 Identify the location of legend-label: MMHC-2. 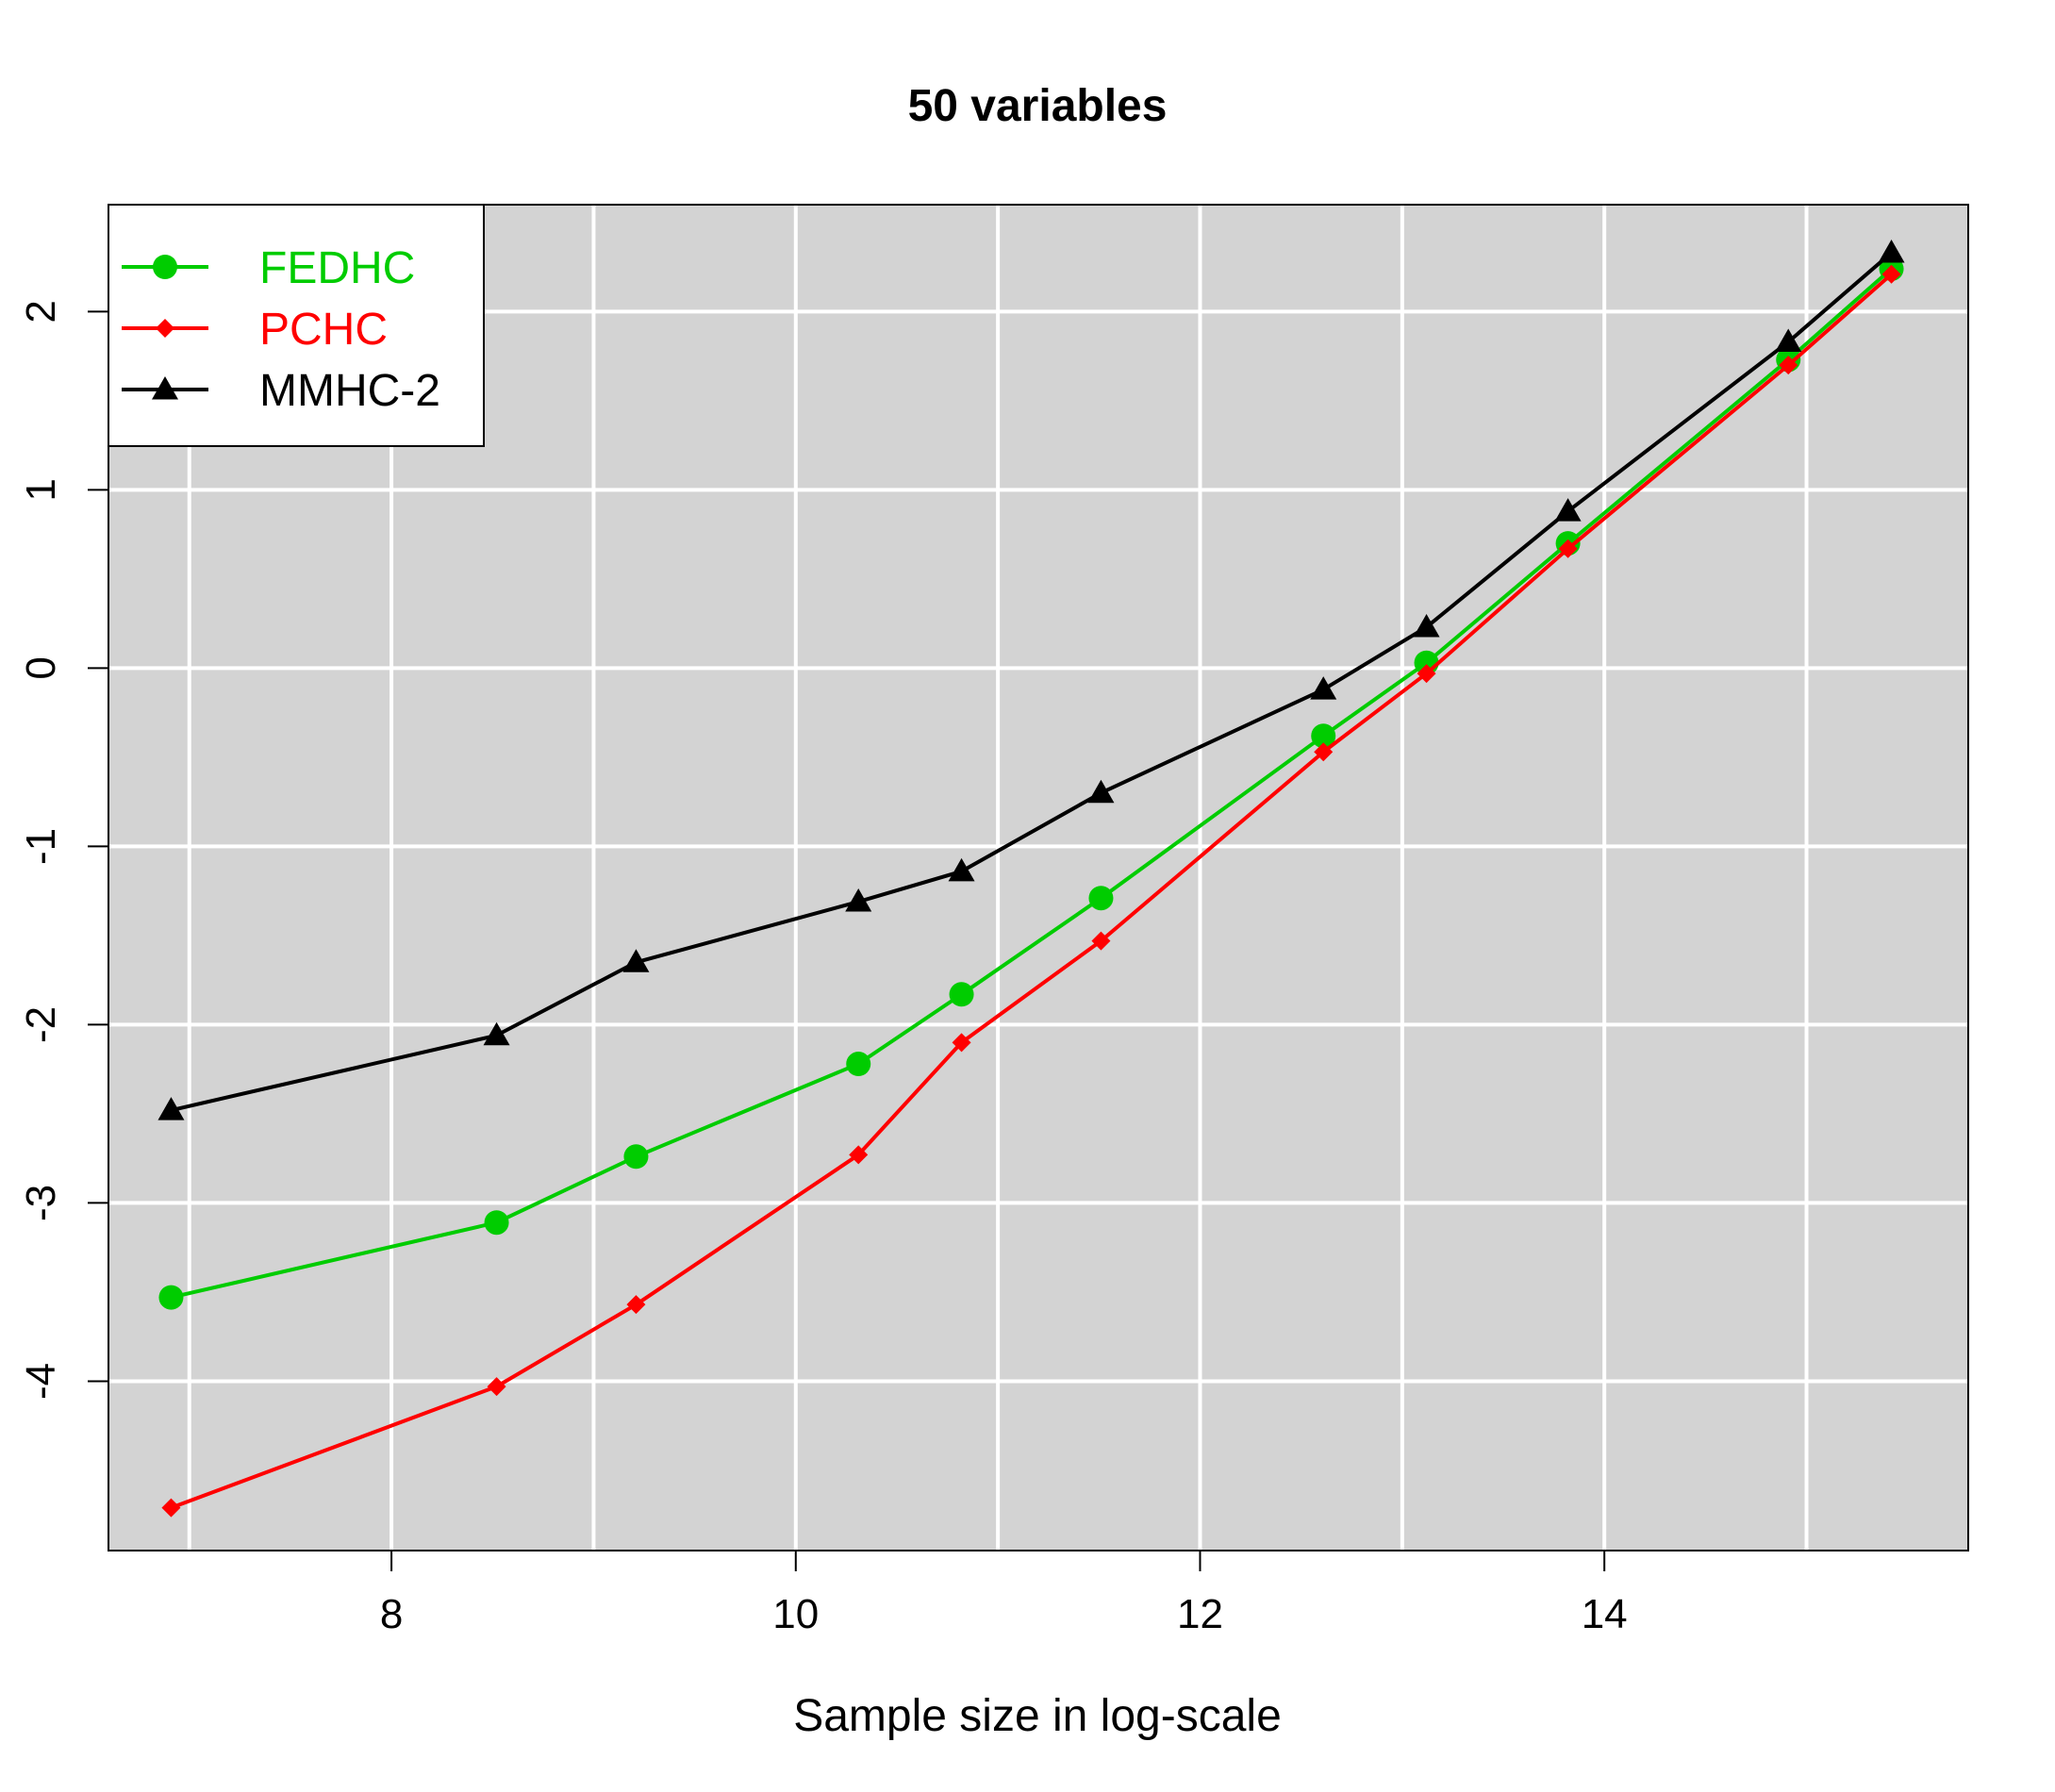
(349, 391).